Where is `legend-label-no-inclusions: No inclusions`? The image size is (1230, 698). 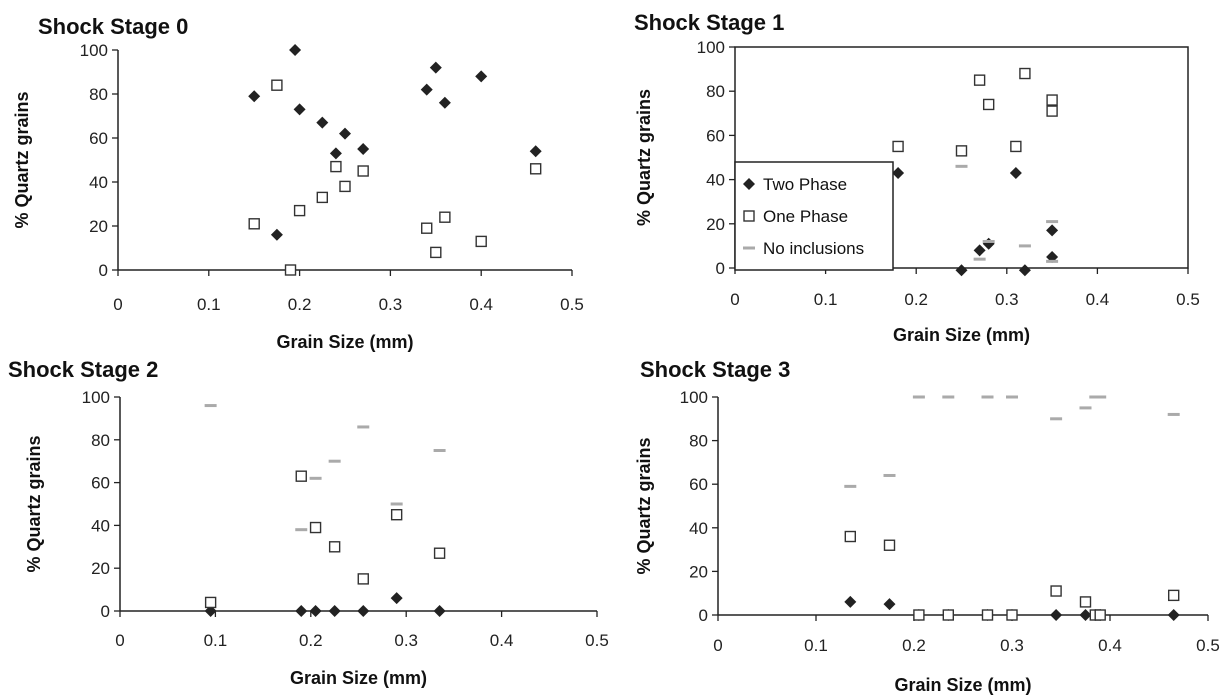
legend-label-no-inclusions: No inclusions is located at coordinates (813, 248).